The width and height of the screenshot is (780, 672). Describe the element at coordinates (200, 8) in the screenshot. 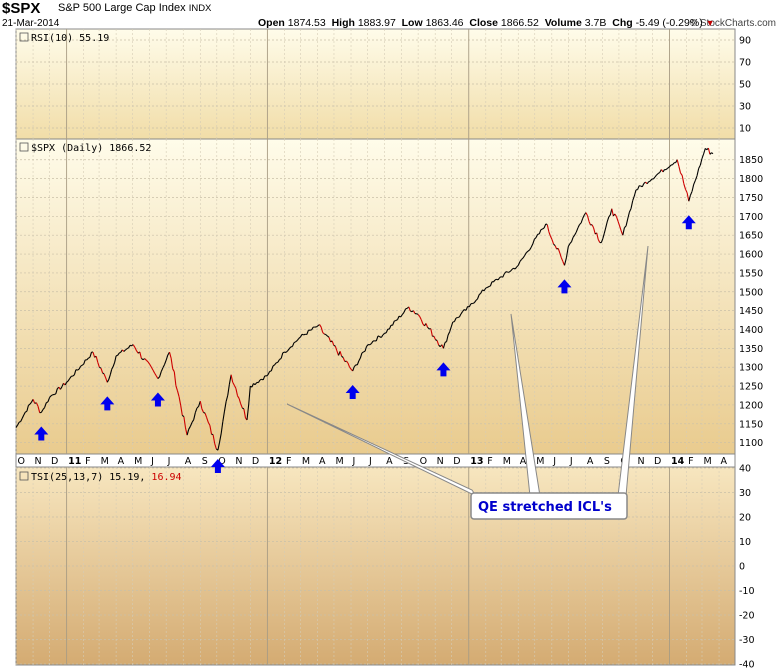

I see `exchange: INDX` at that location.